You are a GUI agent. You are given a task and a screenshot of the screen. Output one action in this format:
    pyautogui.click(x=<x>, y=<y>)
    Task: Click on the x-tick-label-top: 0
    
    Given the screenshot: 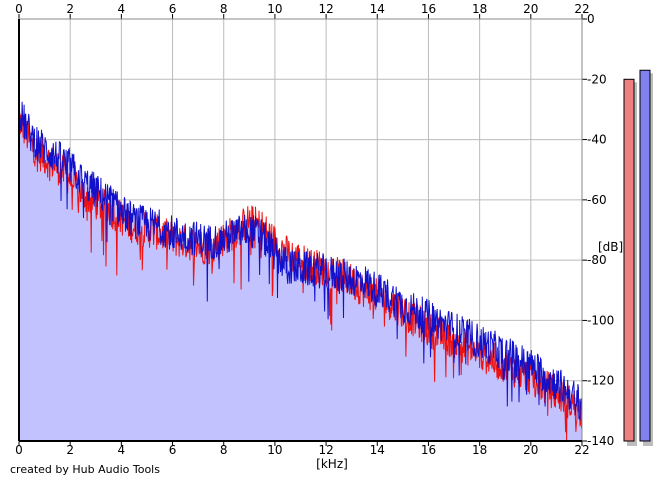 What is the action you would take?
    pyautogui.click(x=19, y=9)
    